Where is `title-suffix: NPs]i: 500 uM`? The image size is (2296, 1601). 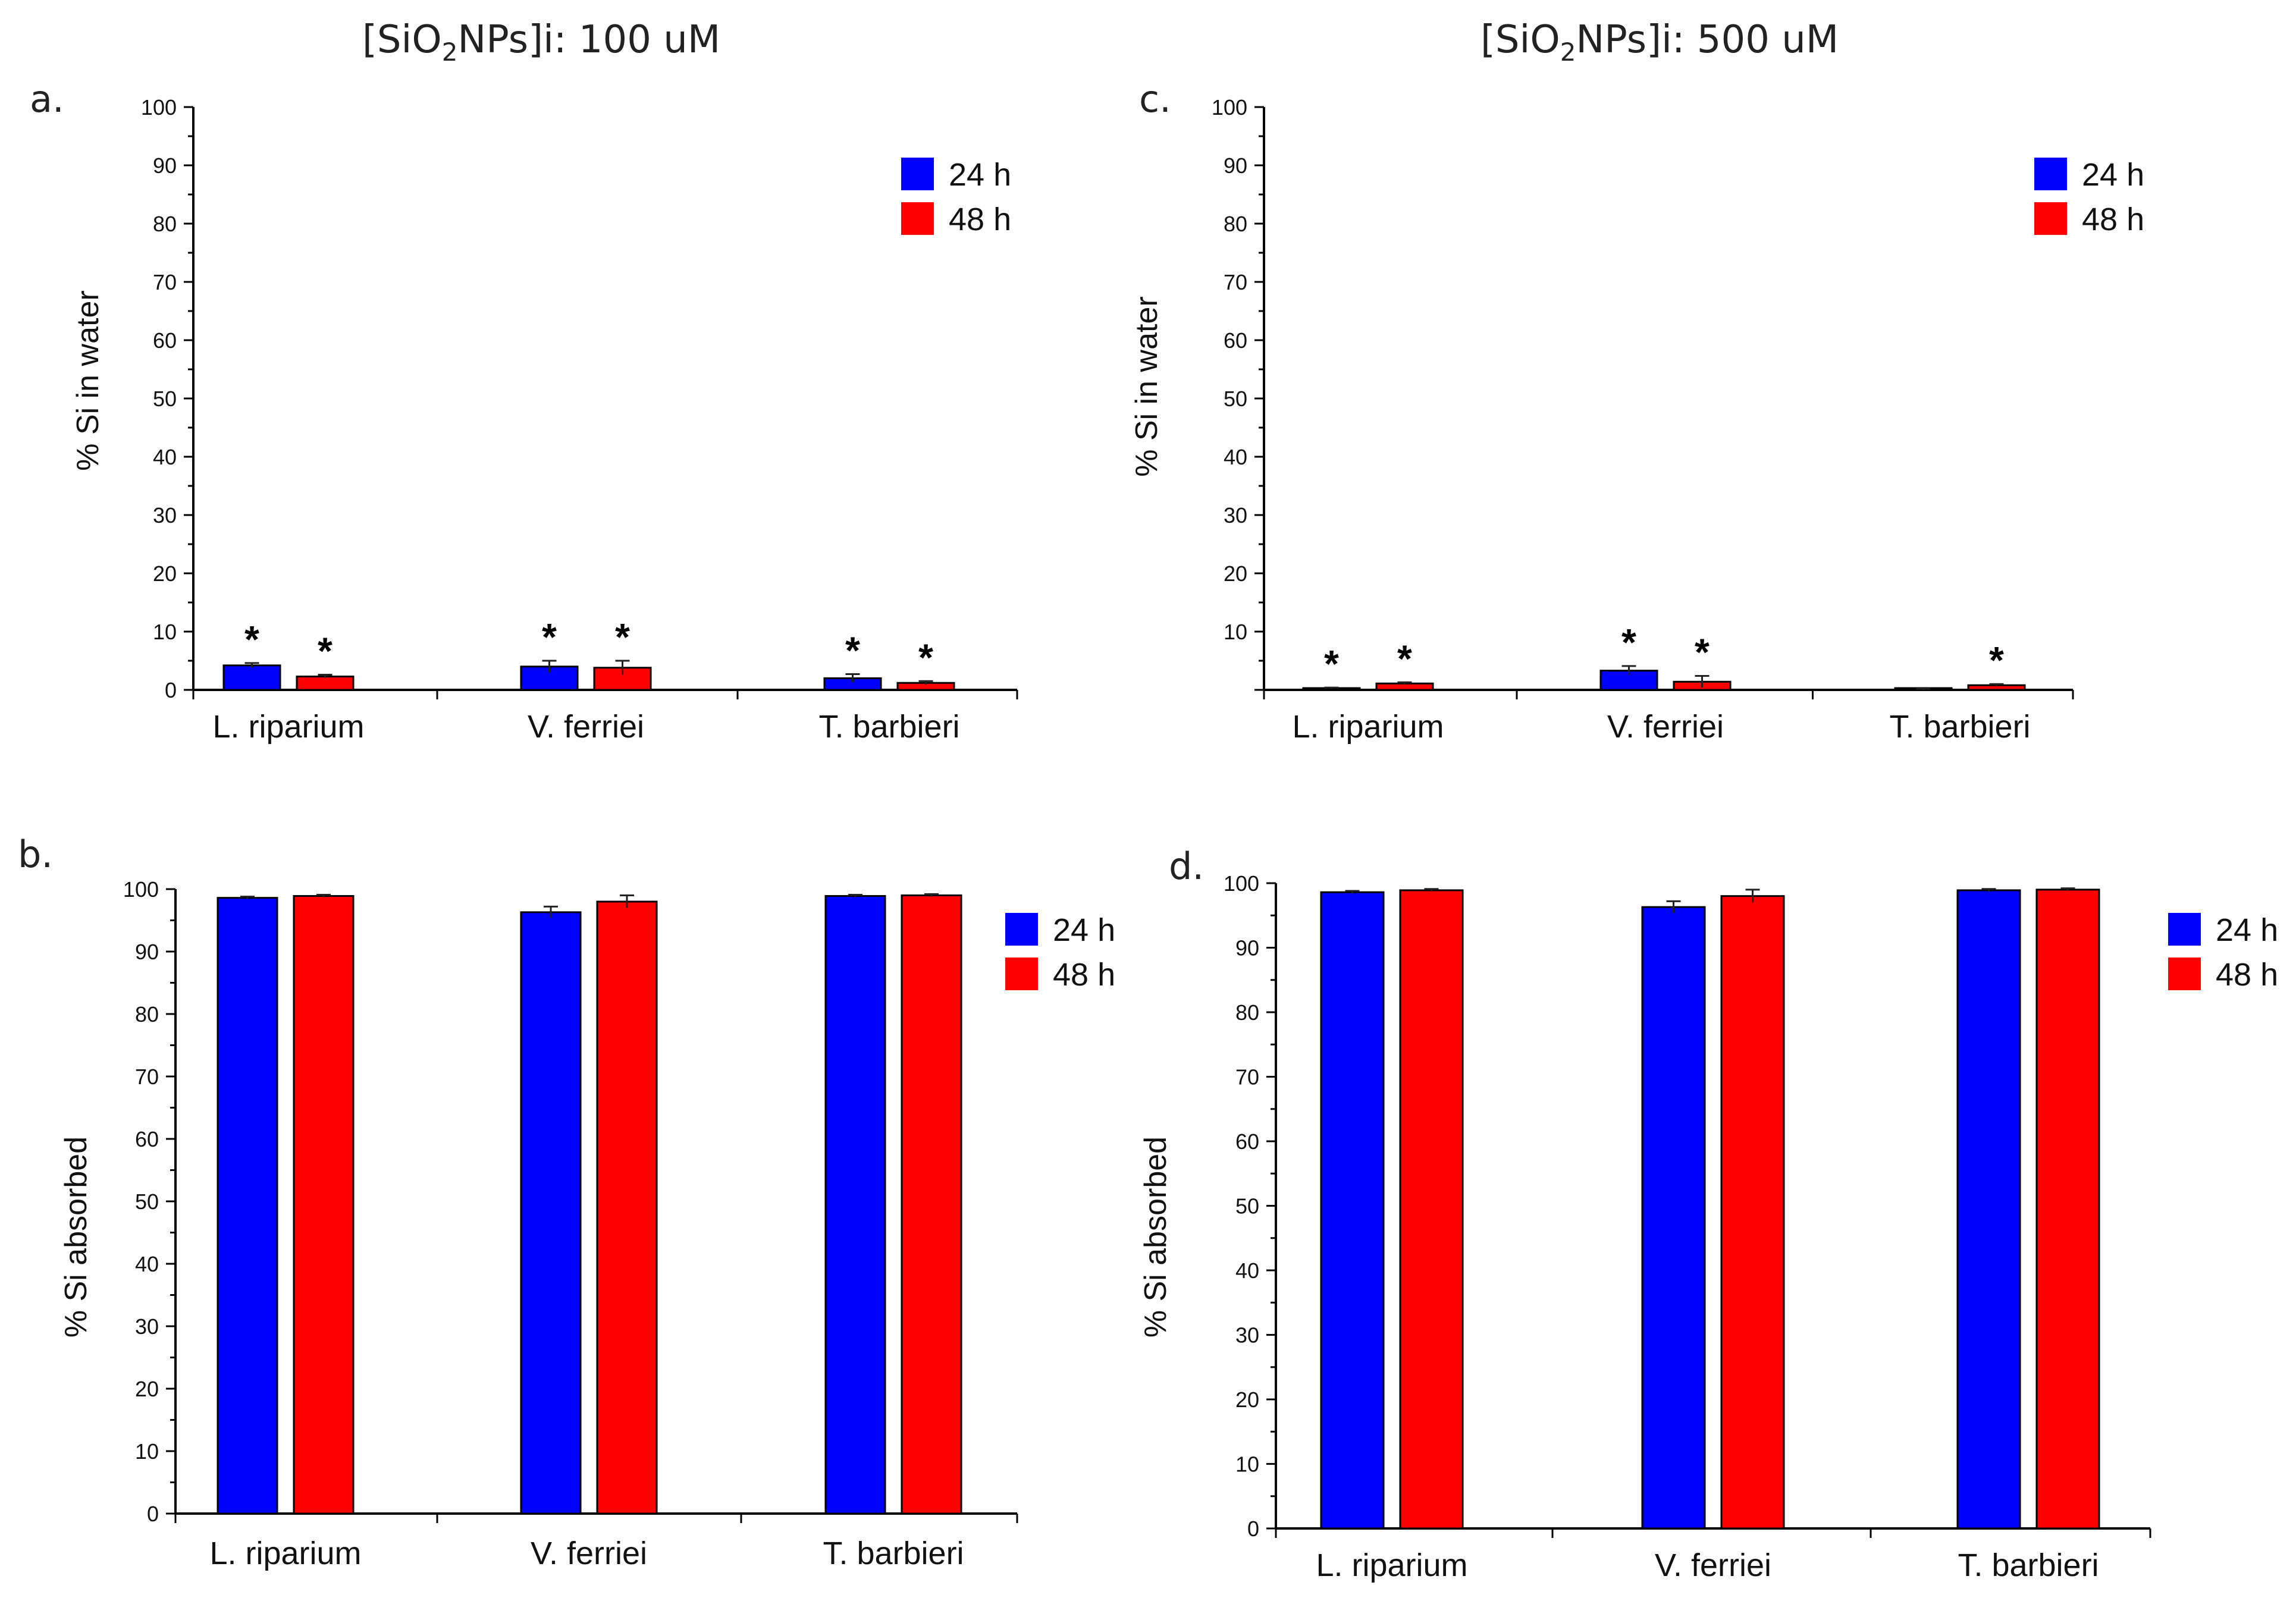 title-suffix: NPs]i: 500 uM is located at coordinates (1707, 40).